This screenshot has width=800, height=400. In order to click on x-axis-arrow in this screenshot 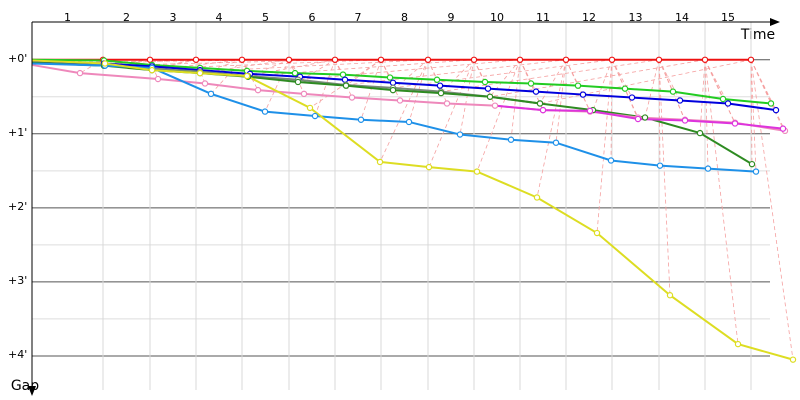, I will do `click(775, 22)`.